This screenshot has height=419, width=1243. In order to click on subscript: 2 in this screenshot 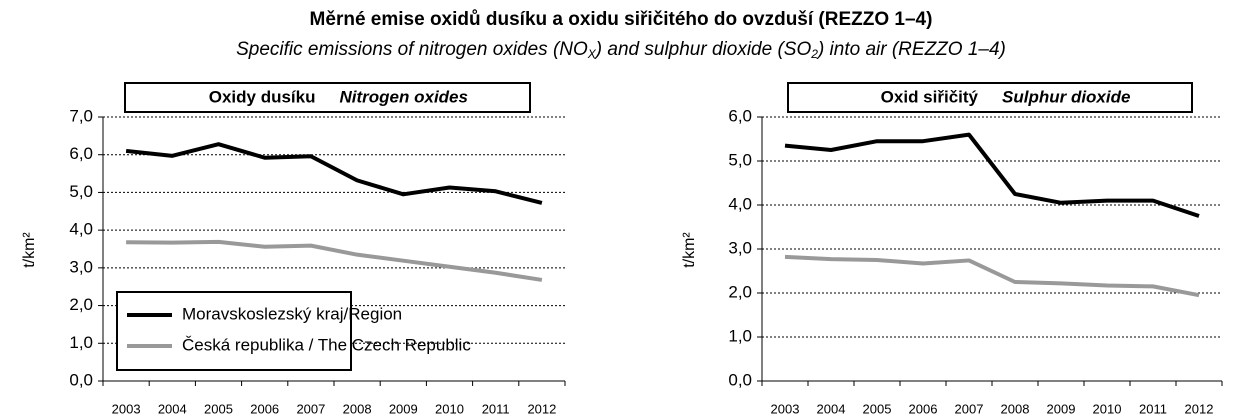, I will do `click(814, 54)`.